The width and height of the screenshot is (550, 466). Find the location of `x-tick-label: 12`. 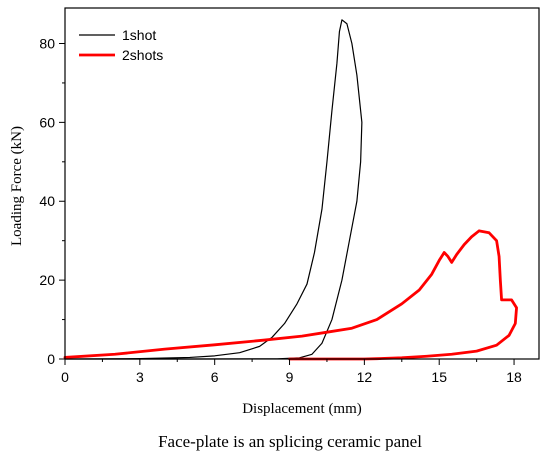

x-tick-label: 12 is located at coordinates (365, 377).